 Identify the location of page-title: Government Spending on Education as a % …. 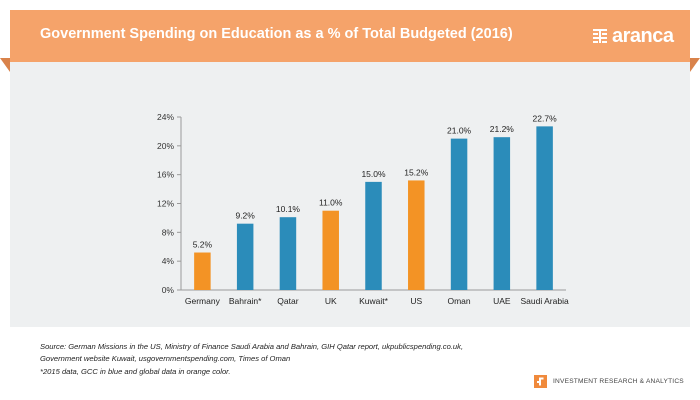
(276, 34).